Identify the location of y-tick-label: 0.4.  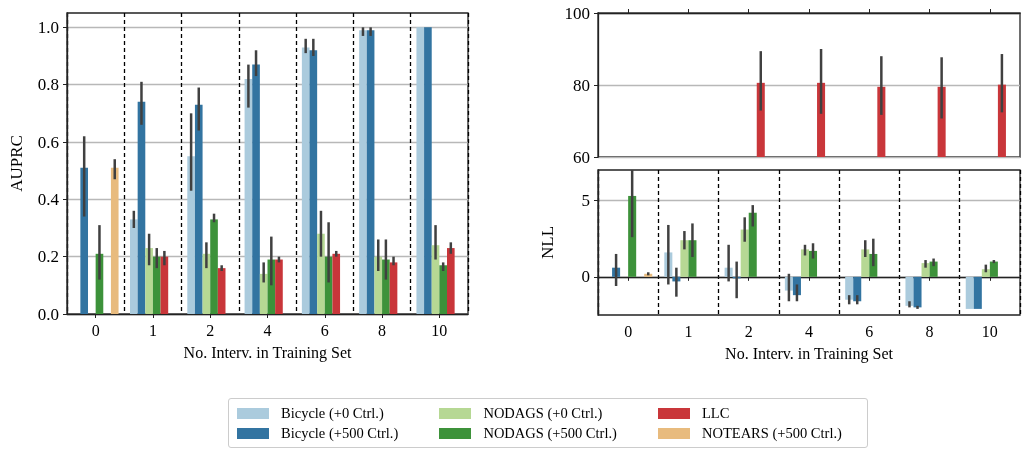
(48, 199).